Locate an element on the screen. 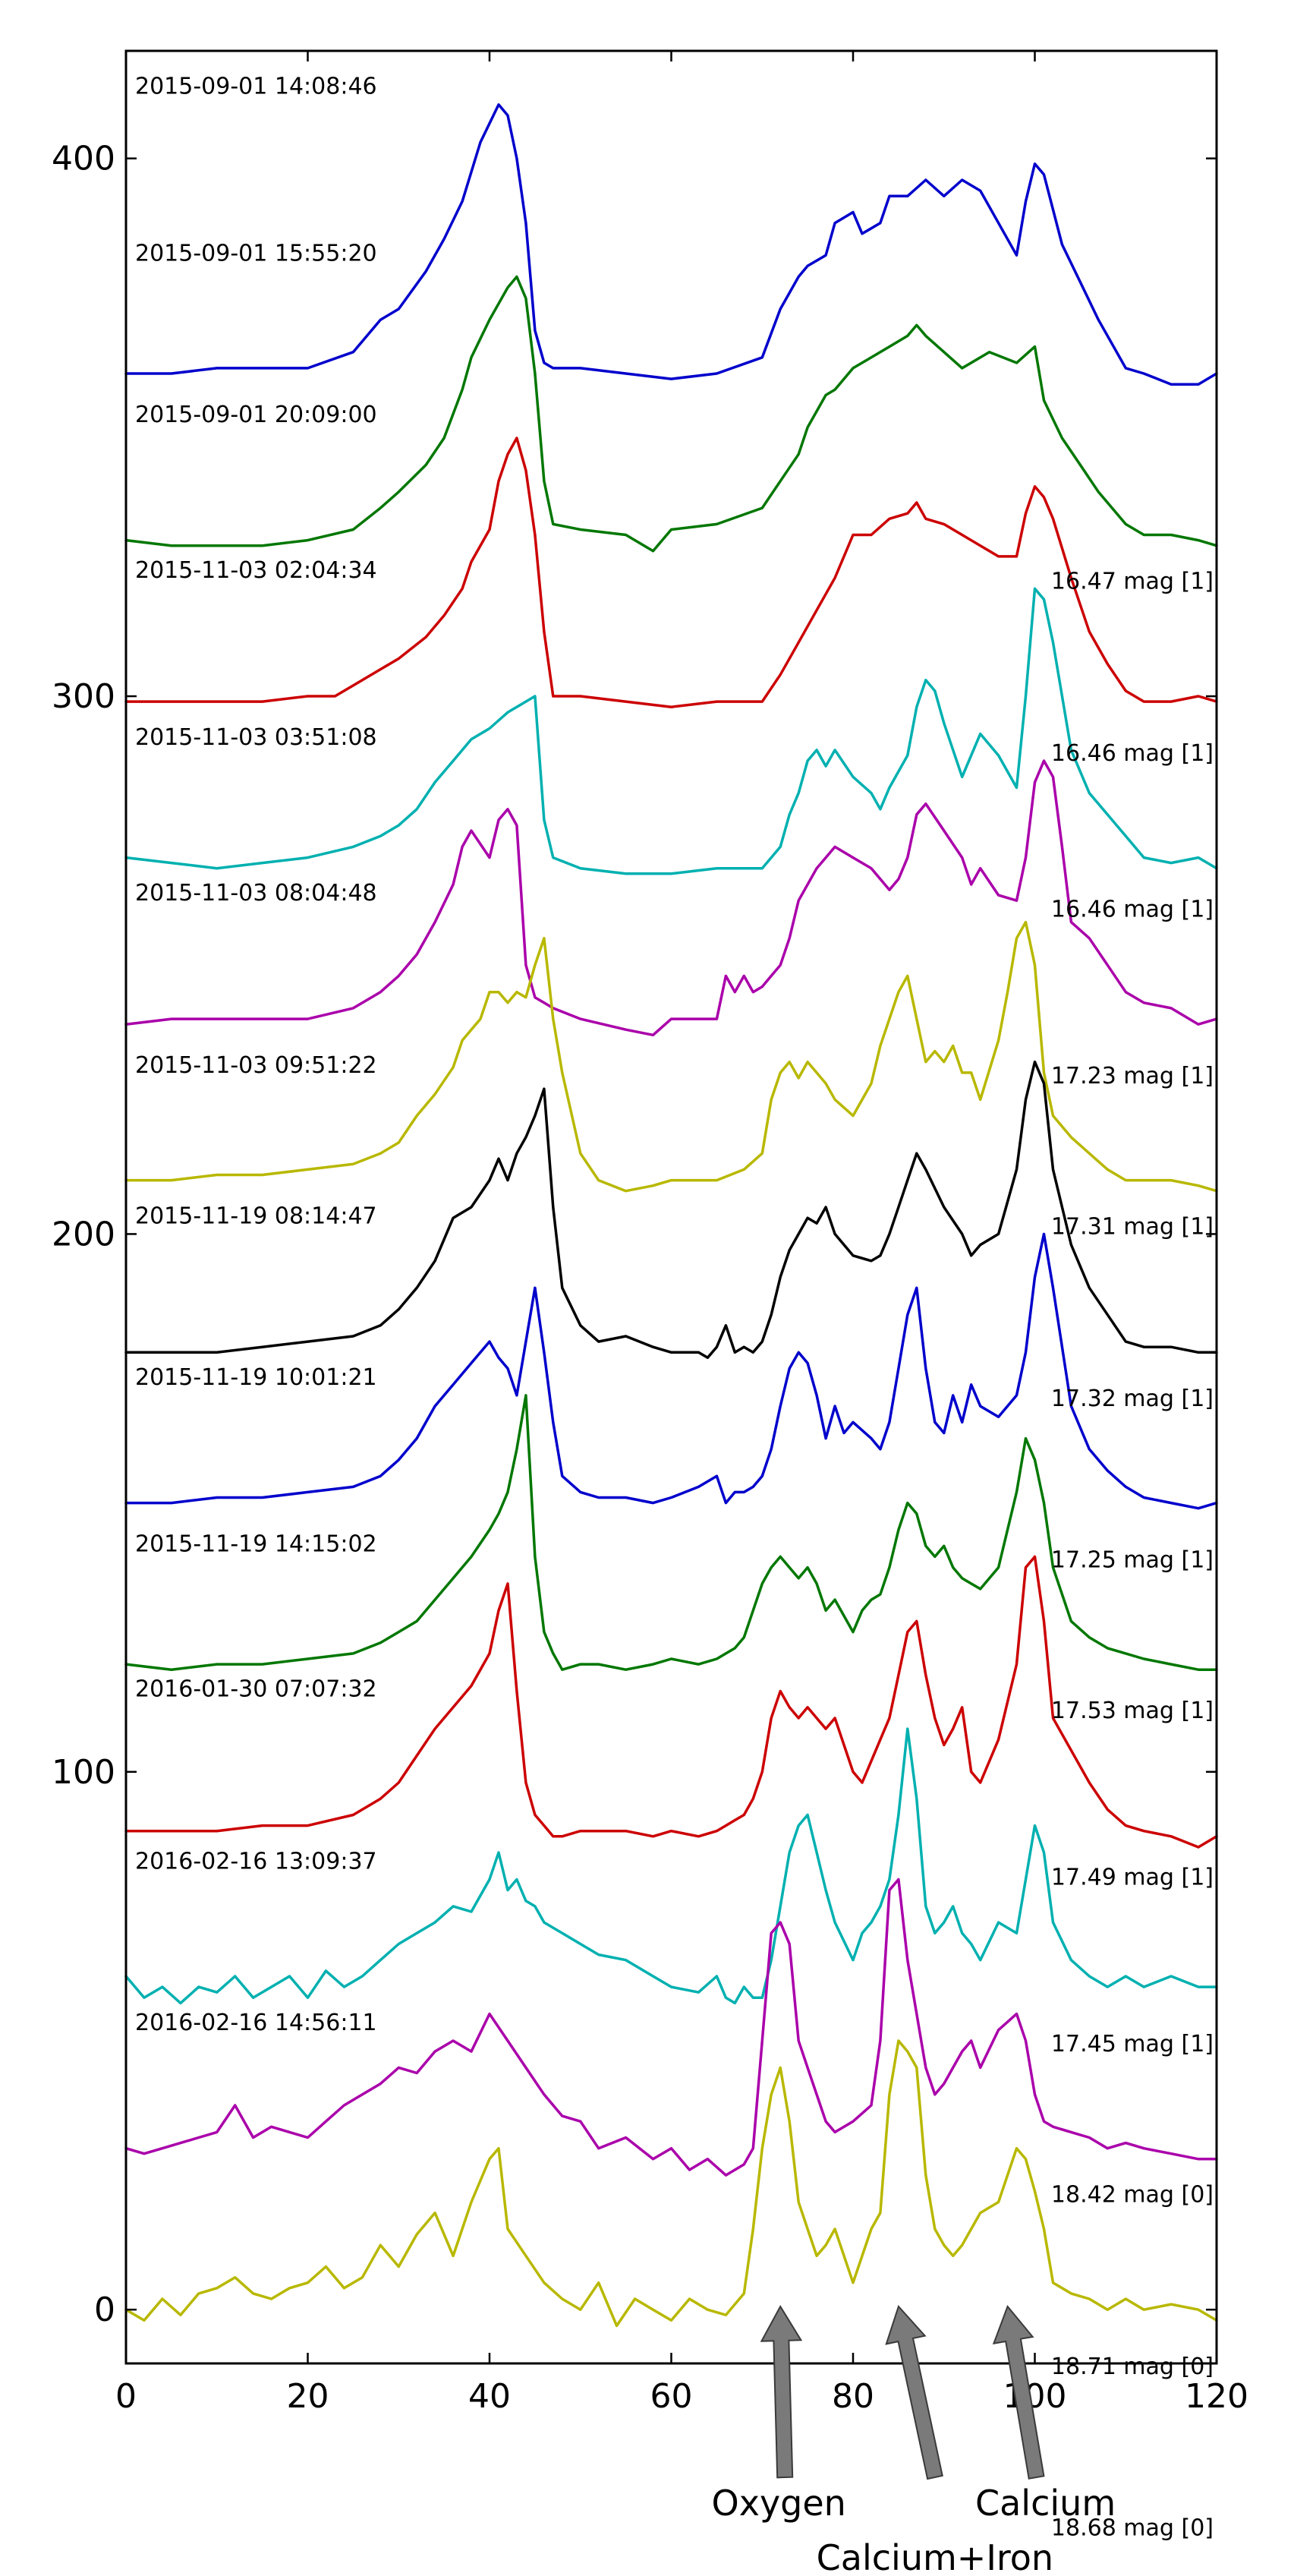  series-mag-label-11: 18.42 mag [0] is located at coordinates (1132, 2195).